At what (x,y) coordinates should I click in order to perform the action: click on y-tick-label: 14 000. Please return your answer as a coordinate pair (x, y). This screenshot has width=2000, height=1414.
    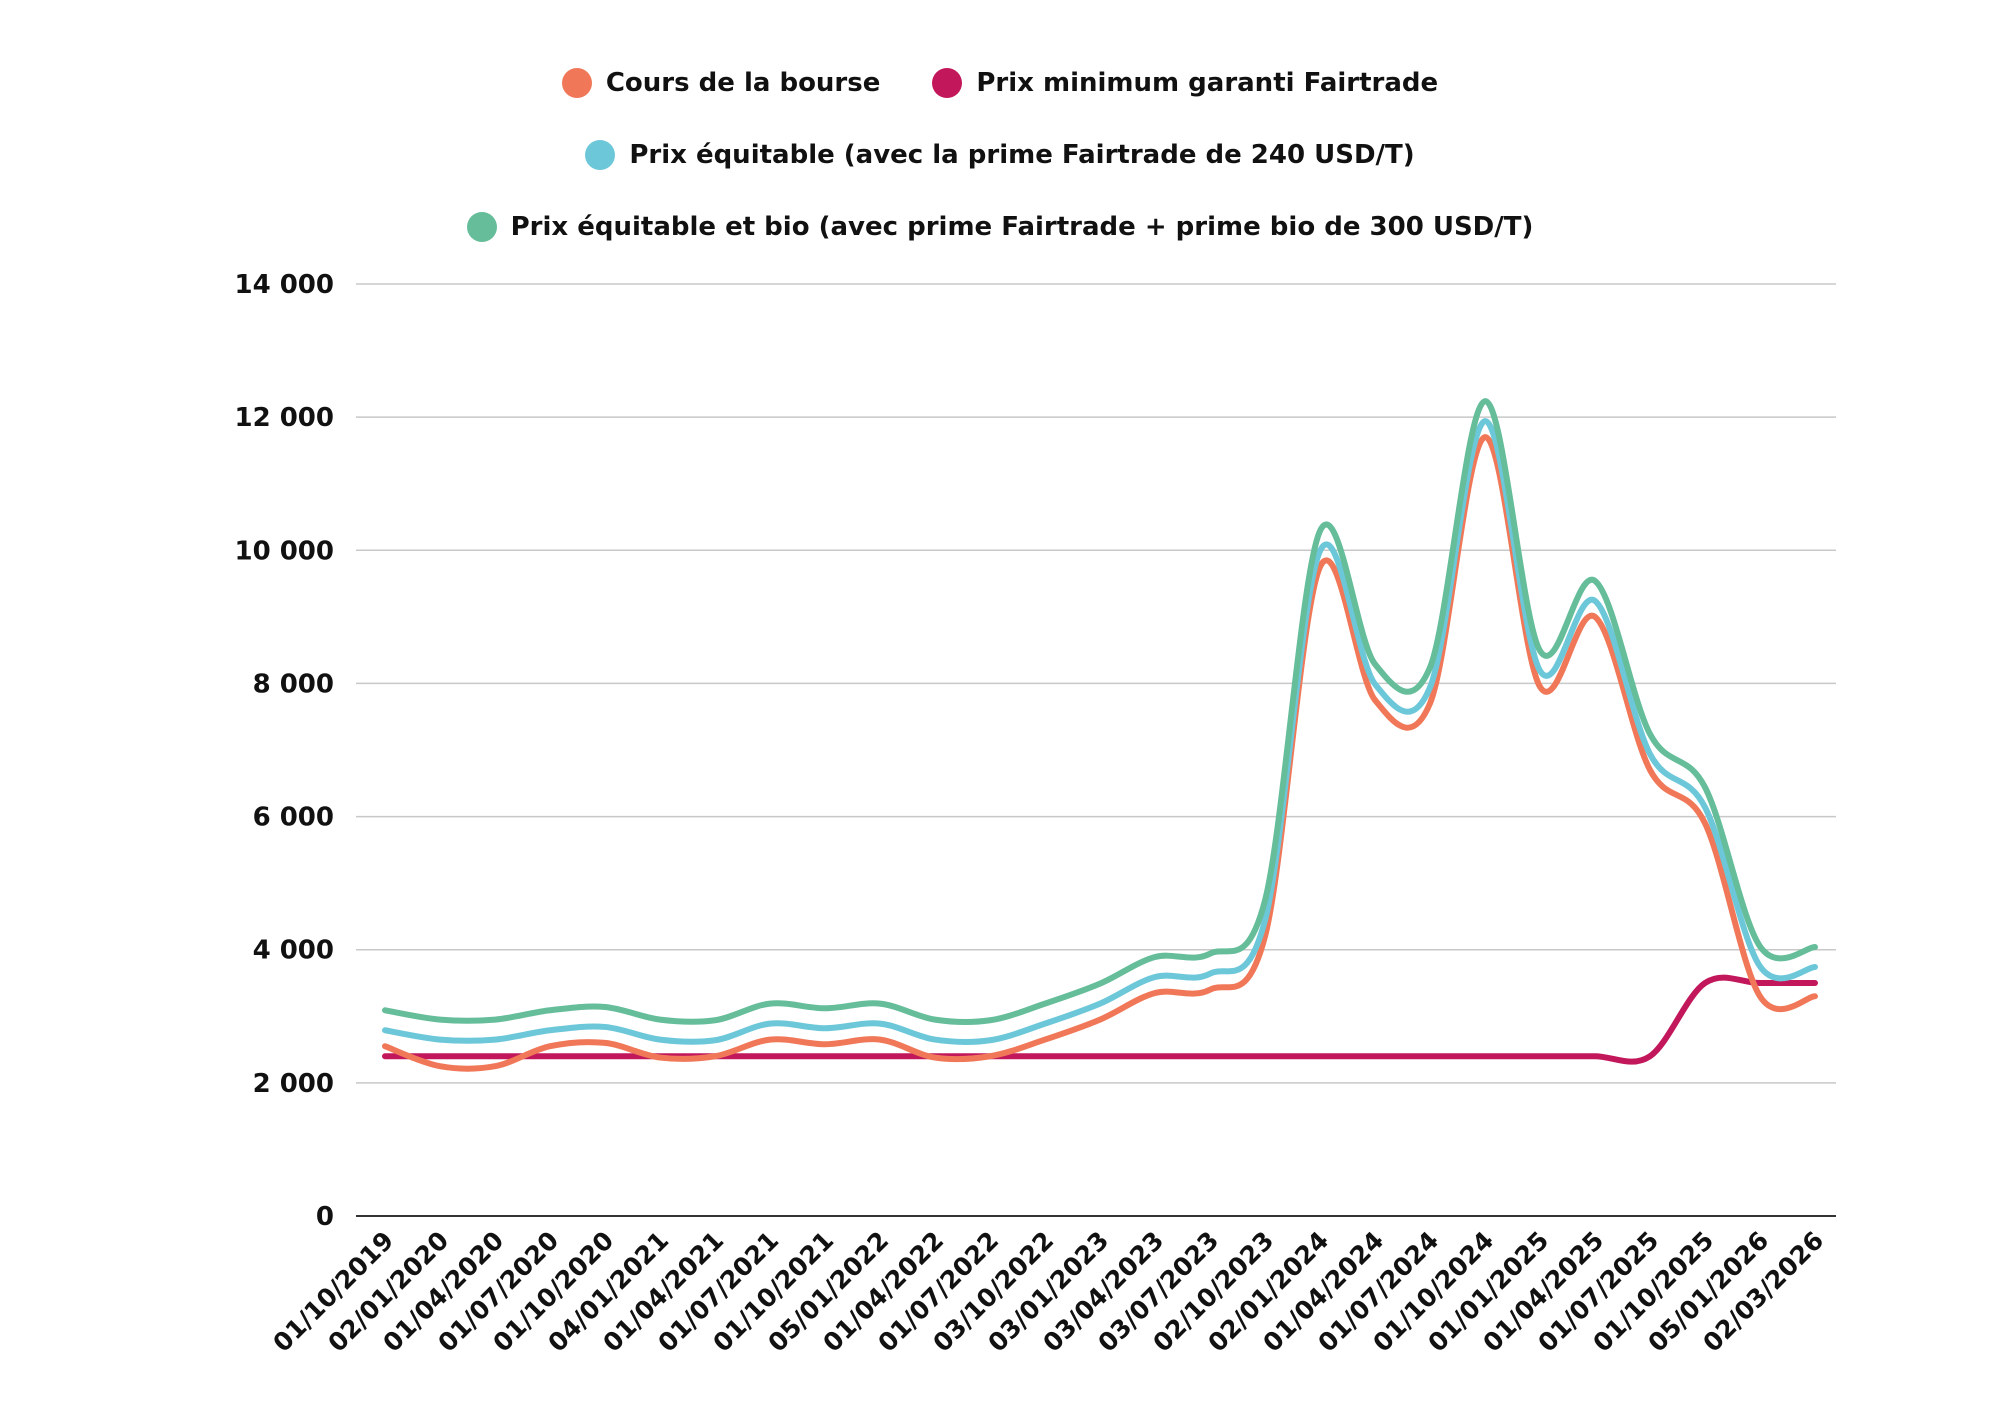
    Looking at the image, I should click on (284, 285).